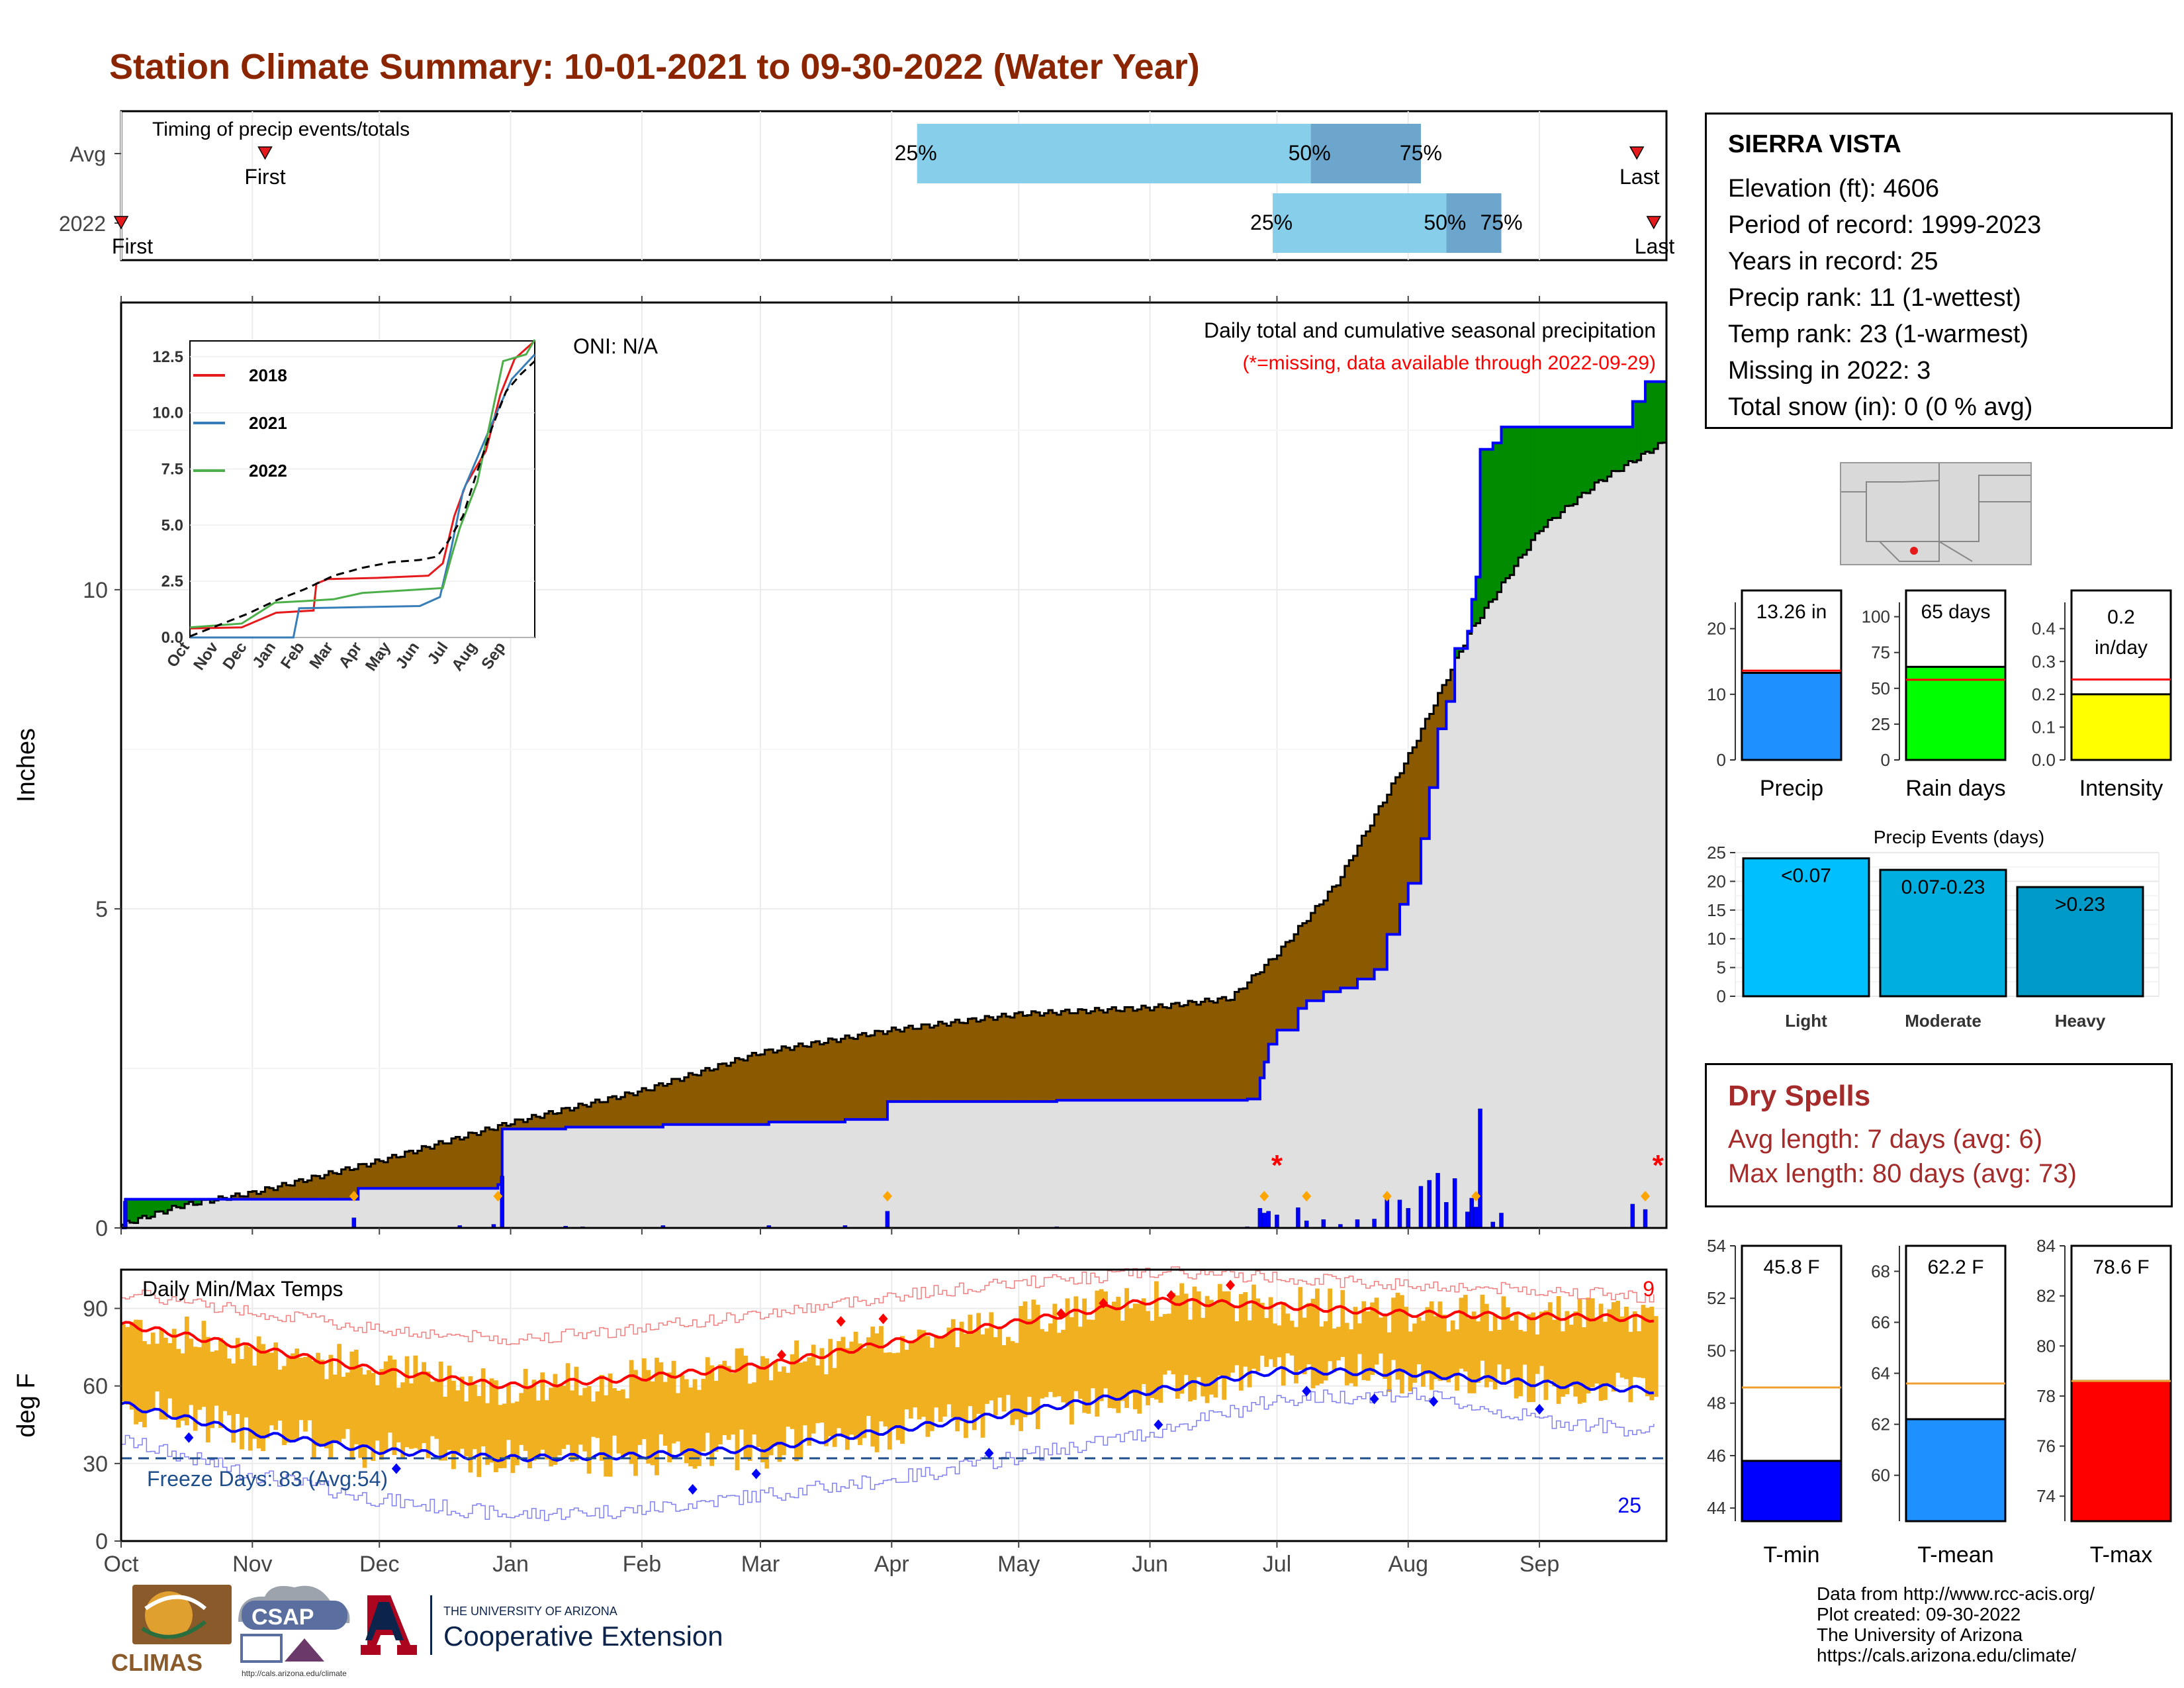 This screenshot has height=1688, width=2184. What do you see at coordinates (583, 1636) in the screenshot?
I see `ua-extension-text: Cooperative Extension` at bounding box center [583, 1636].